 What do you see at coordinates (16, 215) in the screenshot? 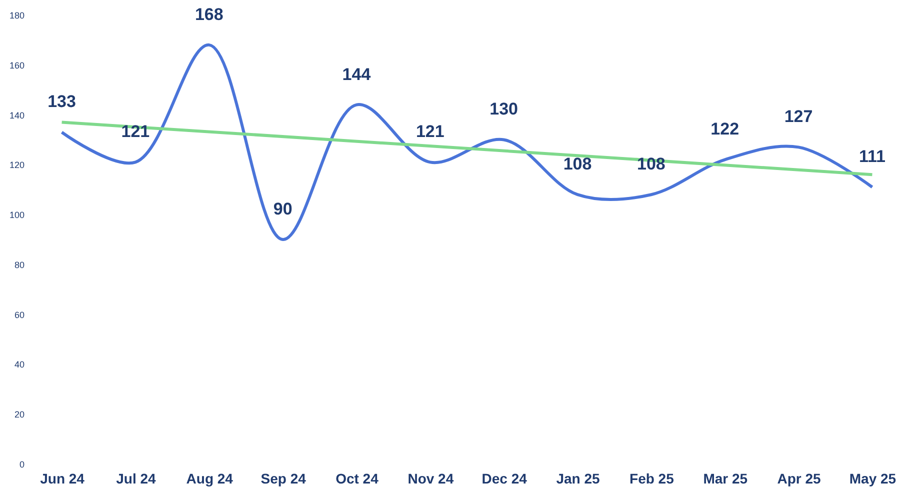
I see `y-tick-label: 100` at bounding box center [16, 215].